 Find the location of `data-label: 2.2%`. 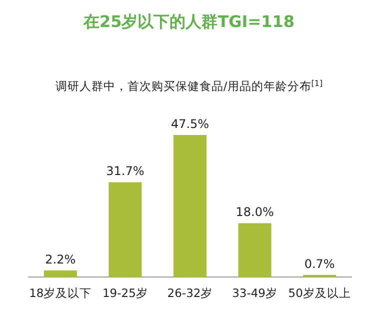

data-label: 2.2% is located at coordinates (60, 259).